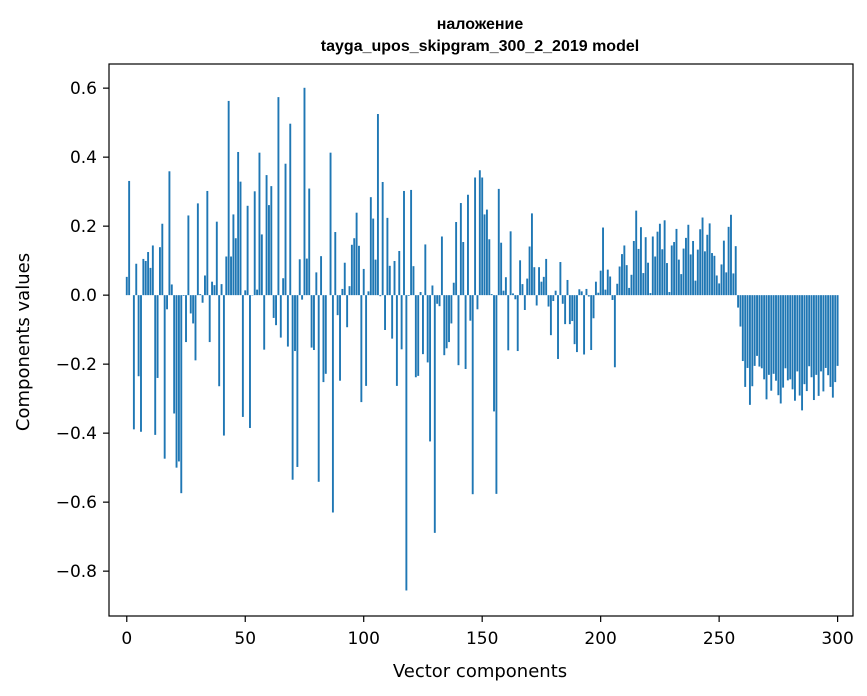  I want to click on x-tick-label: 300, so click(837, 639).